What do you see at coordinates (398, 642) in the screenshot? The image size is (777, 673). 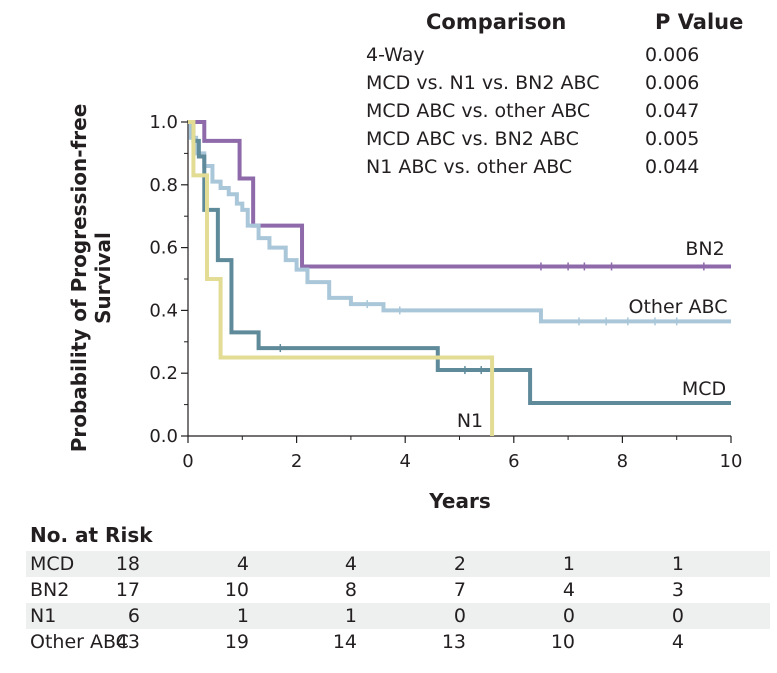 I see `risk-table-row: Other ABC 43 19 14 13 10 4` at bounding box center [398, 642].